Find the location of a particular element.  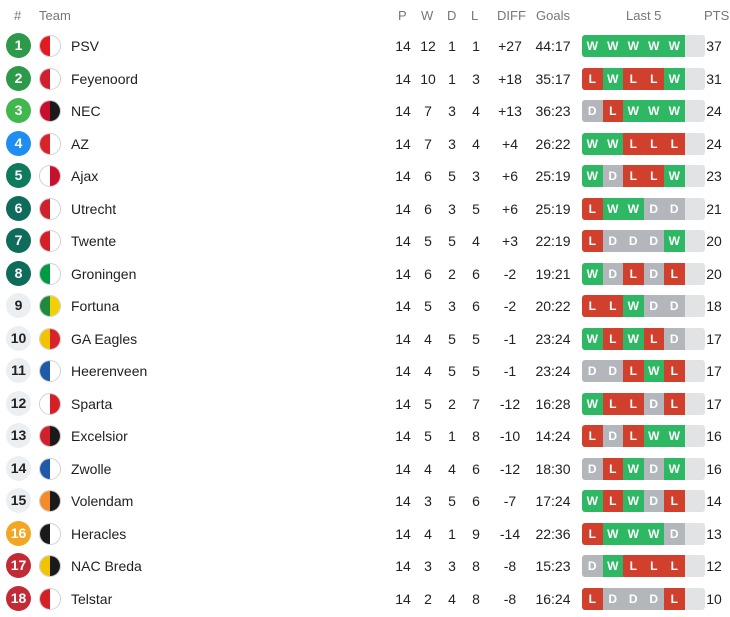

header-losses: L is located at coordinates (475, 15).